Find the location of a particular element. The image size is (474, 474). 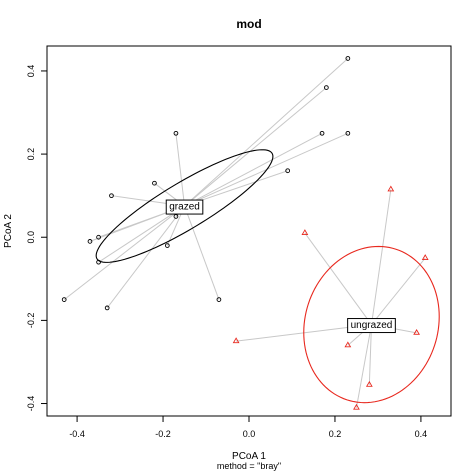

y-axis-title: PCoA 2 is located at coordinates (8, 231).